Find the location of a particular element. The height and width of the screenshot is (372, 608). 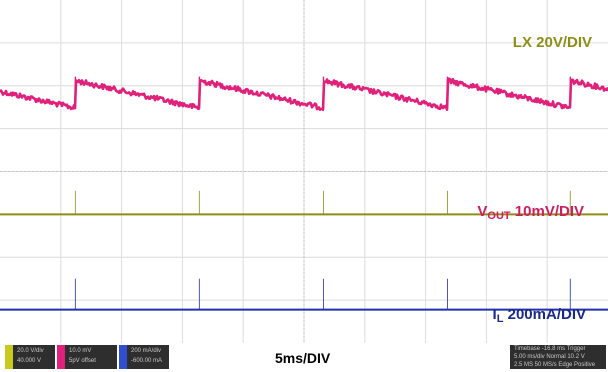

timebase-label: 5ms/DIV is located at coordinates (303, 358).